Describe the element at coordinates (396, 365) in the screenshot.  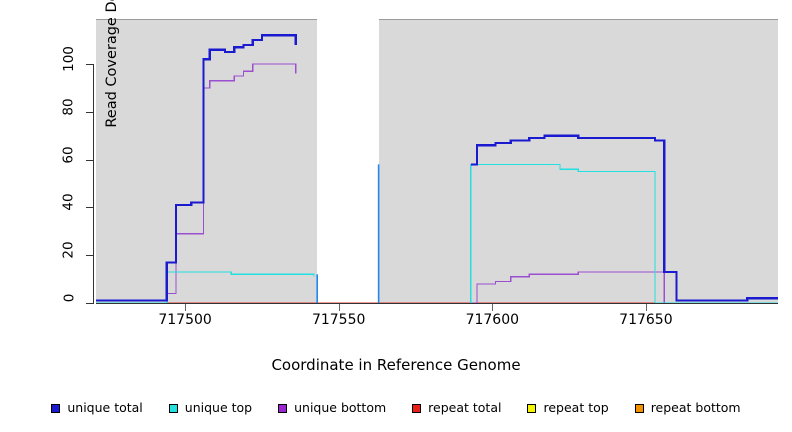
I see `x-axis-title: Coordinate in Reference Genome` at that location.